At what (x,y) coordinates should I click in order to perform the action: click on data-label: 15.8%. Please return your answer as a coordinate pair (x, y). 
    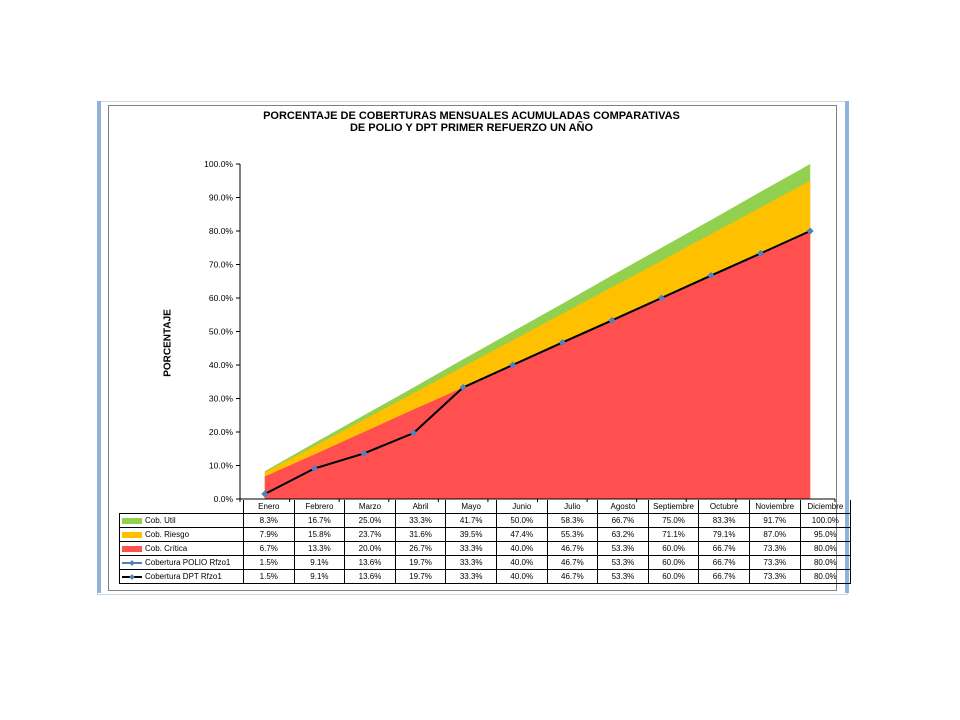
    Looking at the image, I should click on (319, 534).